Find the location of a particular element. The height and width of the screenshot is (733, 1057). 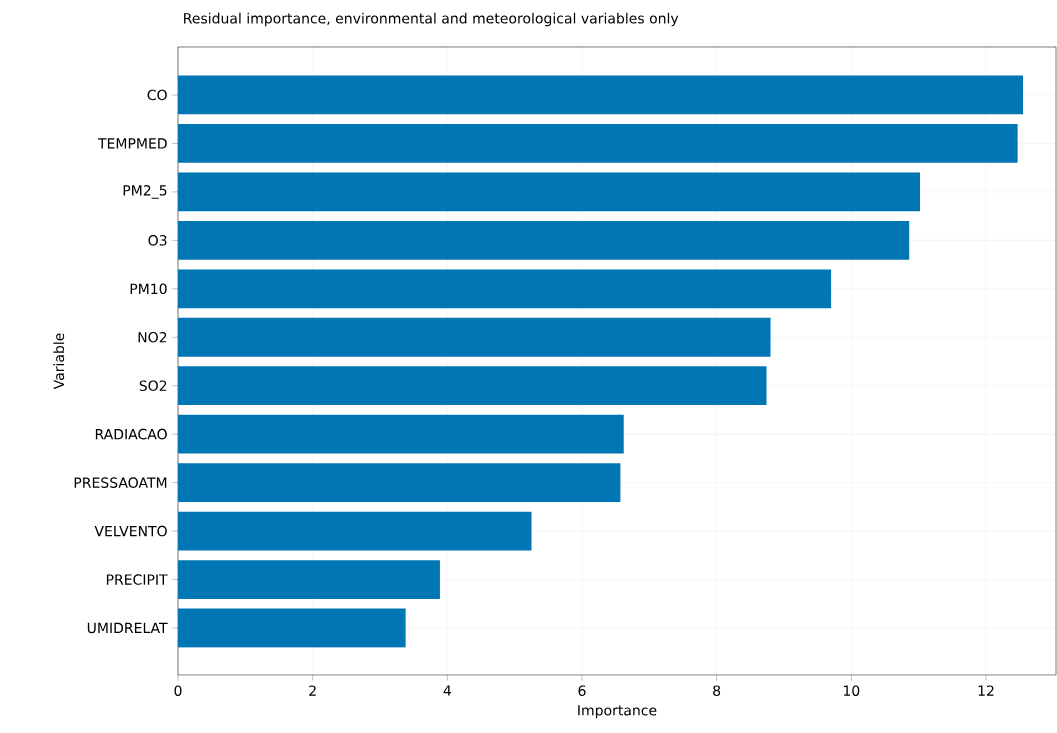

y-tick-label: SO2 is located at coordinates (153, 385).